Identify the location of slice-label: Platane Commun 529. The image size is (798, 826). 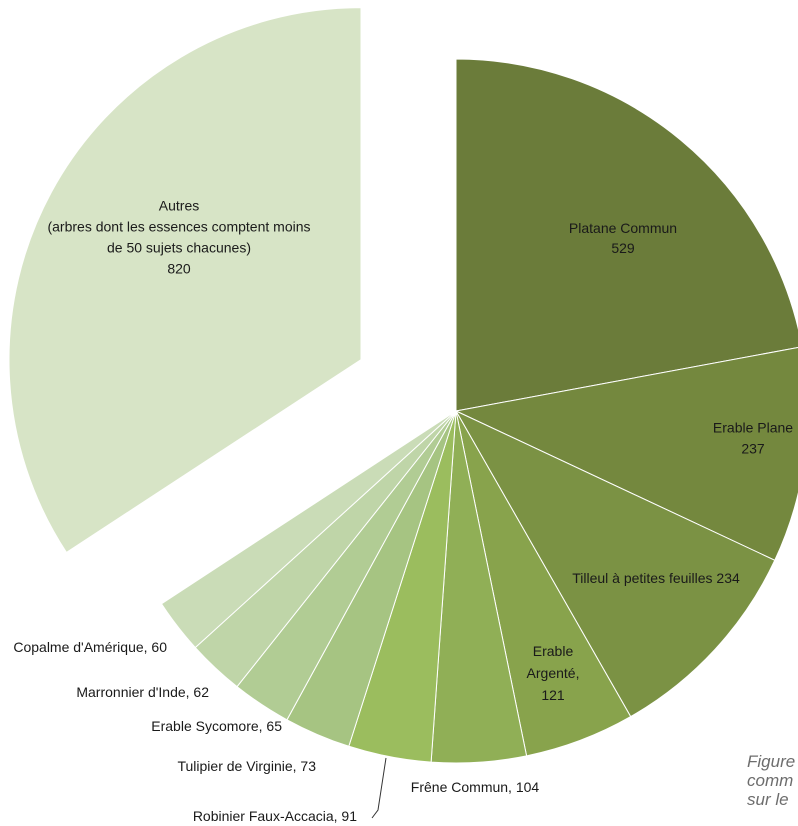
(623, 238).